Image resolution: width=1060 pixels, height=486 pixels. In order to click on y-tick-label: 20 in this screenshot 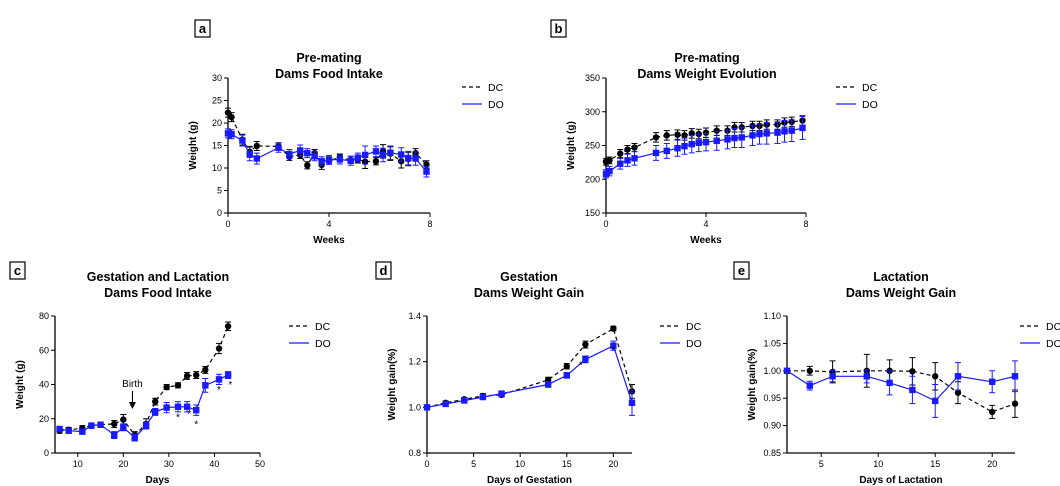, I will do `click(217, 123)`.